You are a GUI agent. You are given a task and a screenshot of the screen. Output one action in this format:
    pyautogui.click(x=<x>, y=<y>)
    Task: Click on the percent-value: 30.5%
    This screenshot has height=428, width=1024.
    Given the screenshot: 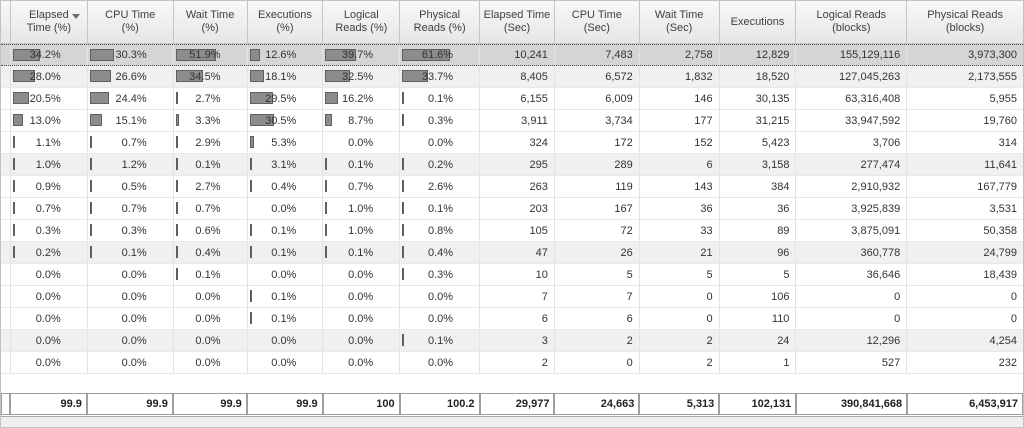 What is the action you would take?
    pyautogui.click(x=281, y=120)
    